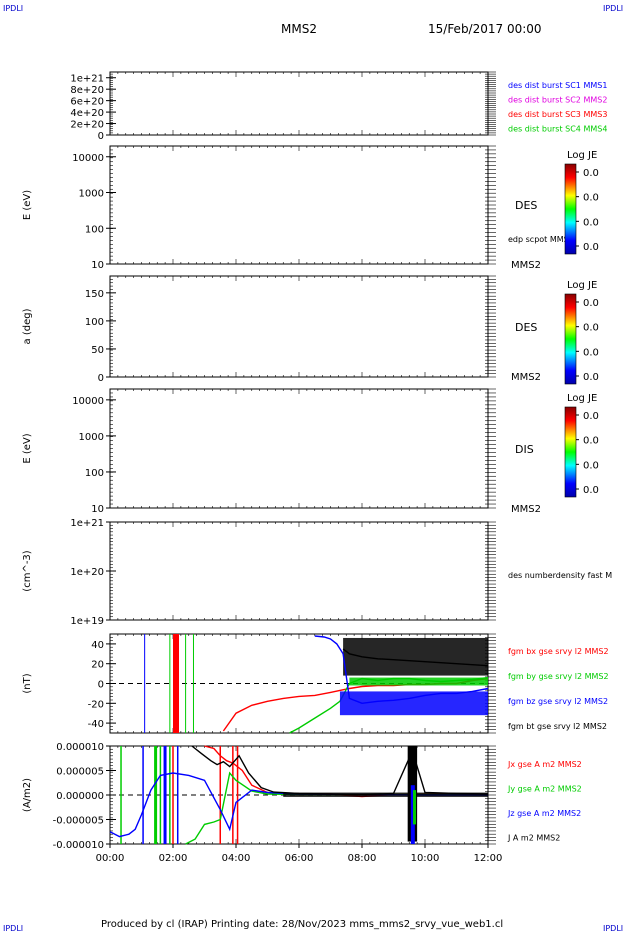  Describe the element at coordinates (87, 90) in the screenshot. I see `y-tick-label: 8e+20` at that location.